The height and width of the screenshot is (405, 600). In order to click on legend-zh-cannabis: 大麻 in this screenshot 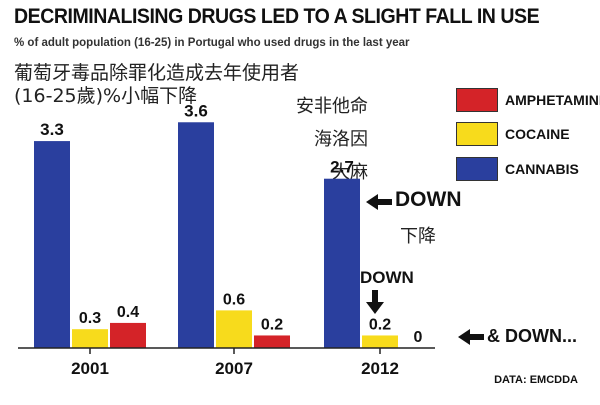, I will do `click(350, 172)`.